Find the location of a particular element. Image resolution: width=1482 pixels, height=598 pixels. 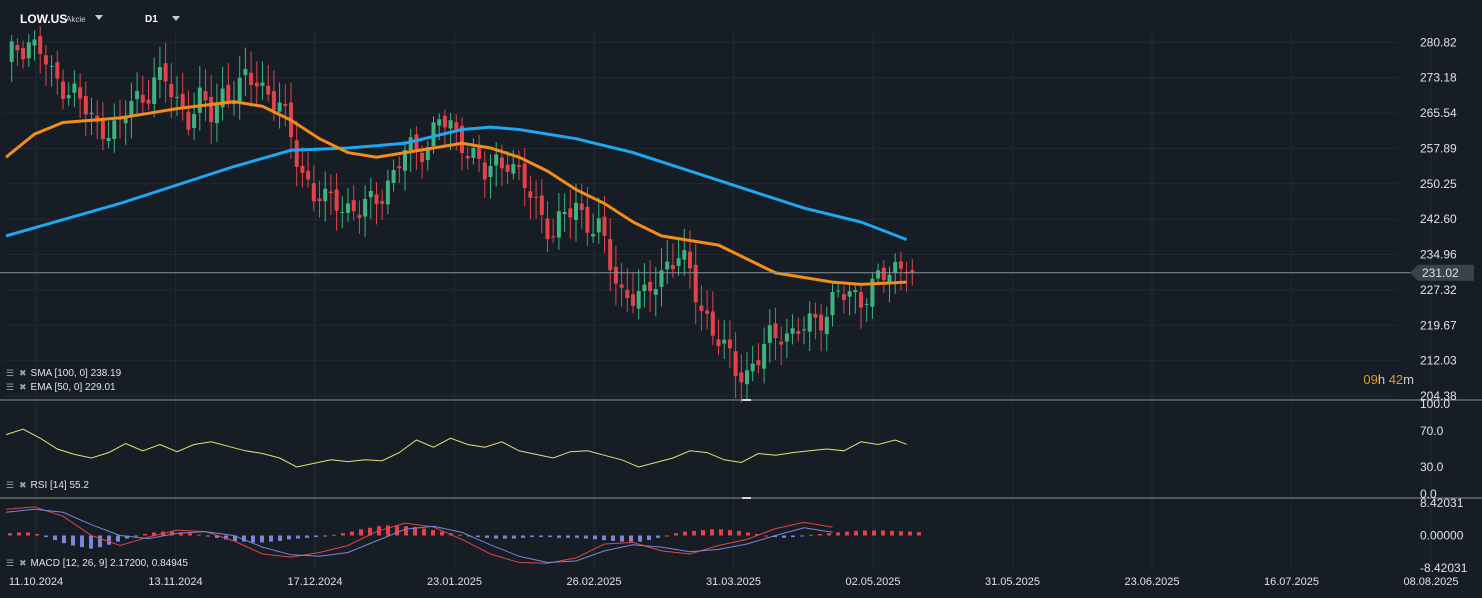

timeframe-dropdown-icon is located at coordinates (176, 18).